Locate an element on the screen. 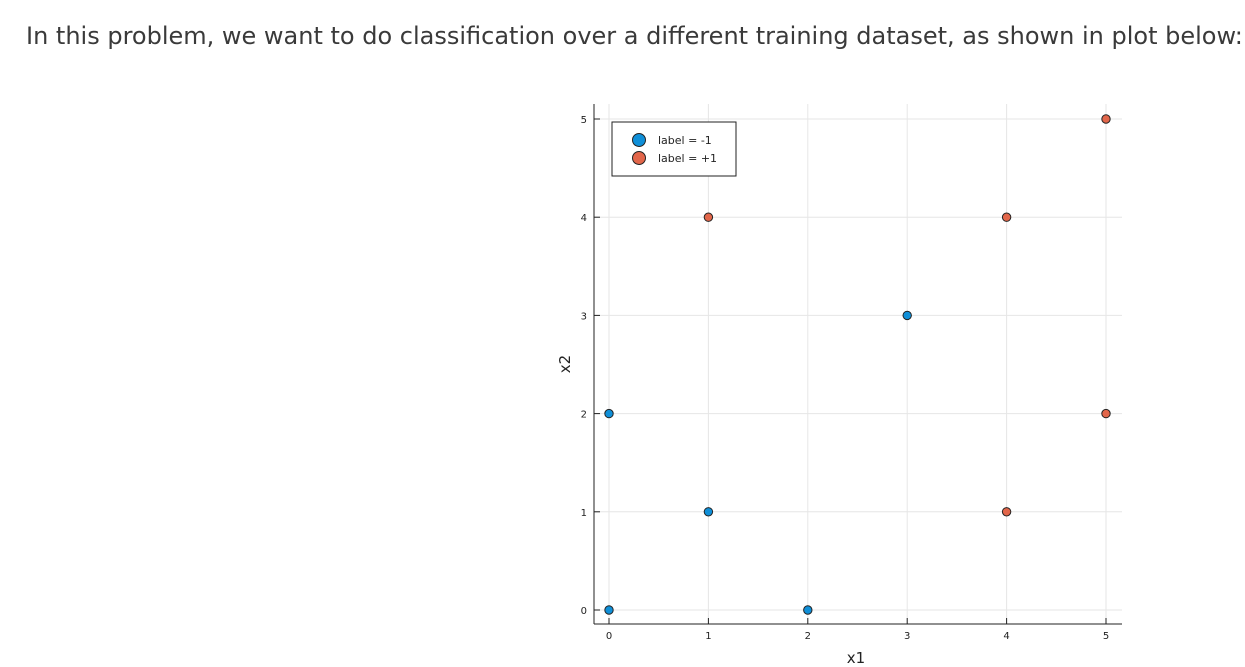 This screenshot has height=667, width=1245. y-tick-label: 1 is located at coordinates (584, 513).